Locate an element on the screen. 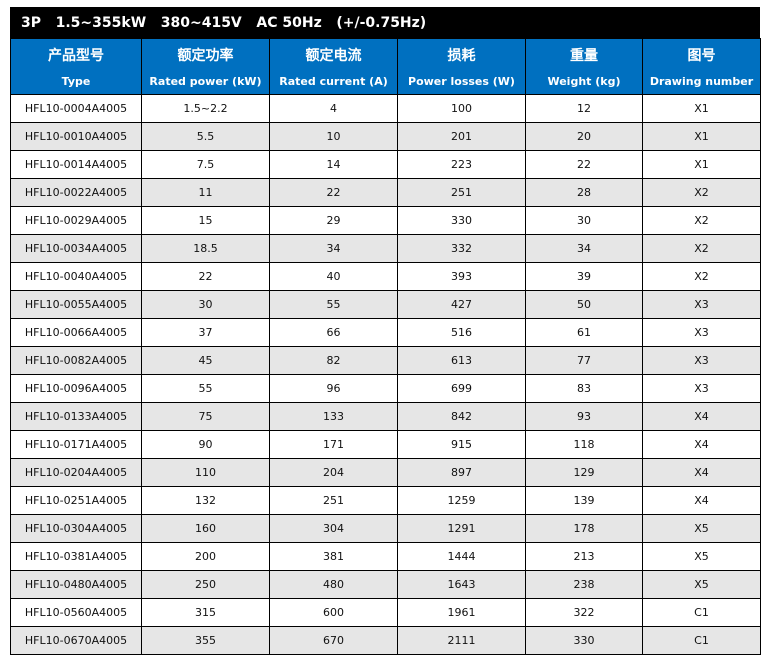 This screenshot has height=659, width=767. table-row: HFL10-0040A4005 22 40 393 39 X2 is located at coordinates (385, 276).